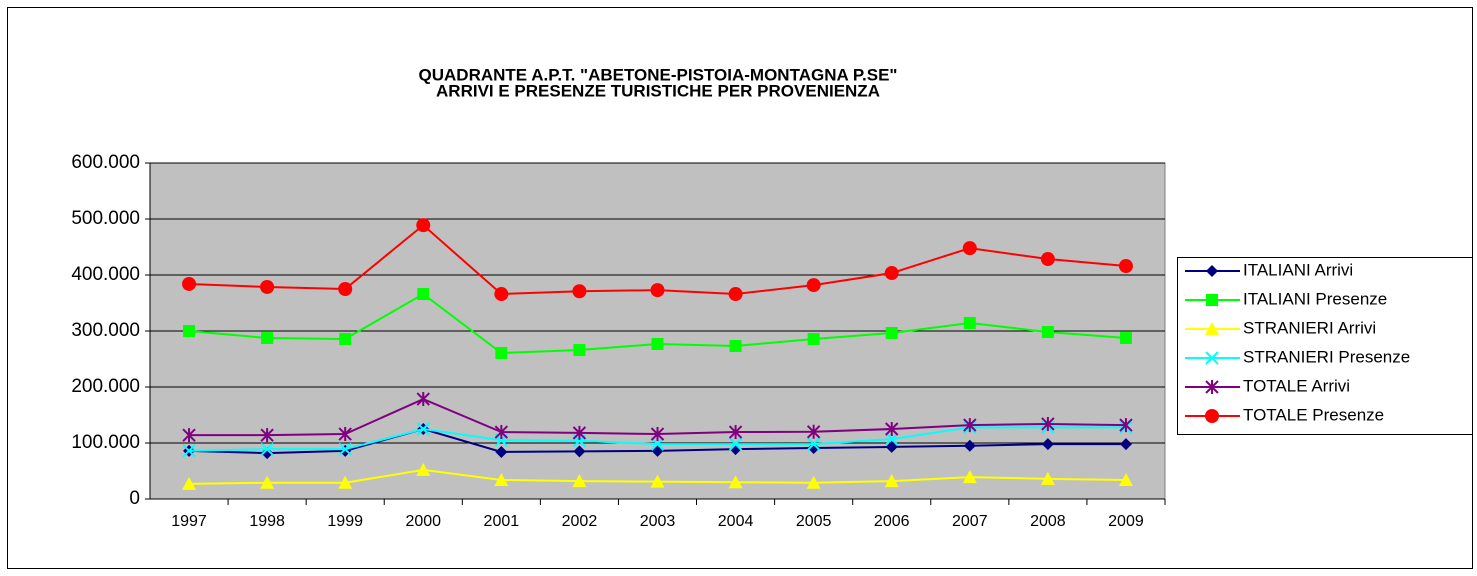 This screenshot has width=1477, height=576. Describe the element at coordinates (658, 521) in the screenshot. I see `x-tick-label: 2003` at that location.